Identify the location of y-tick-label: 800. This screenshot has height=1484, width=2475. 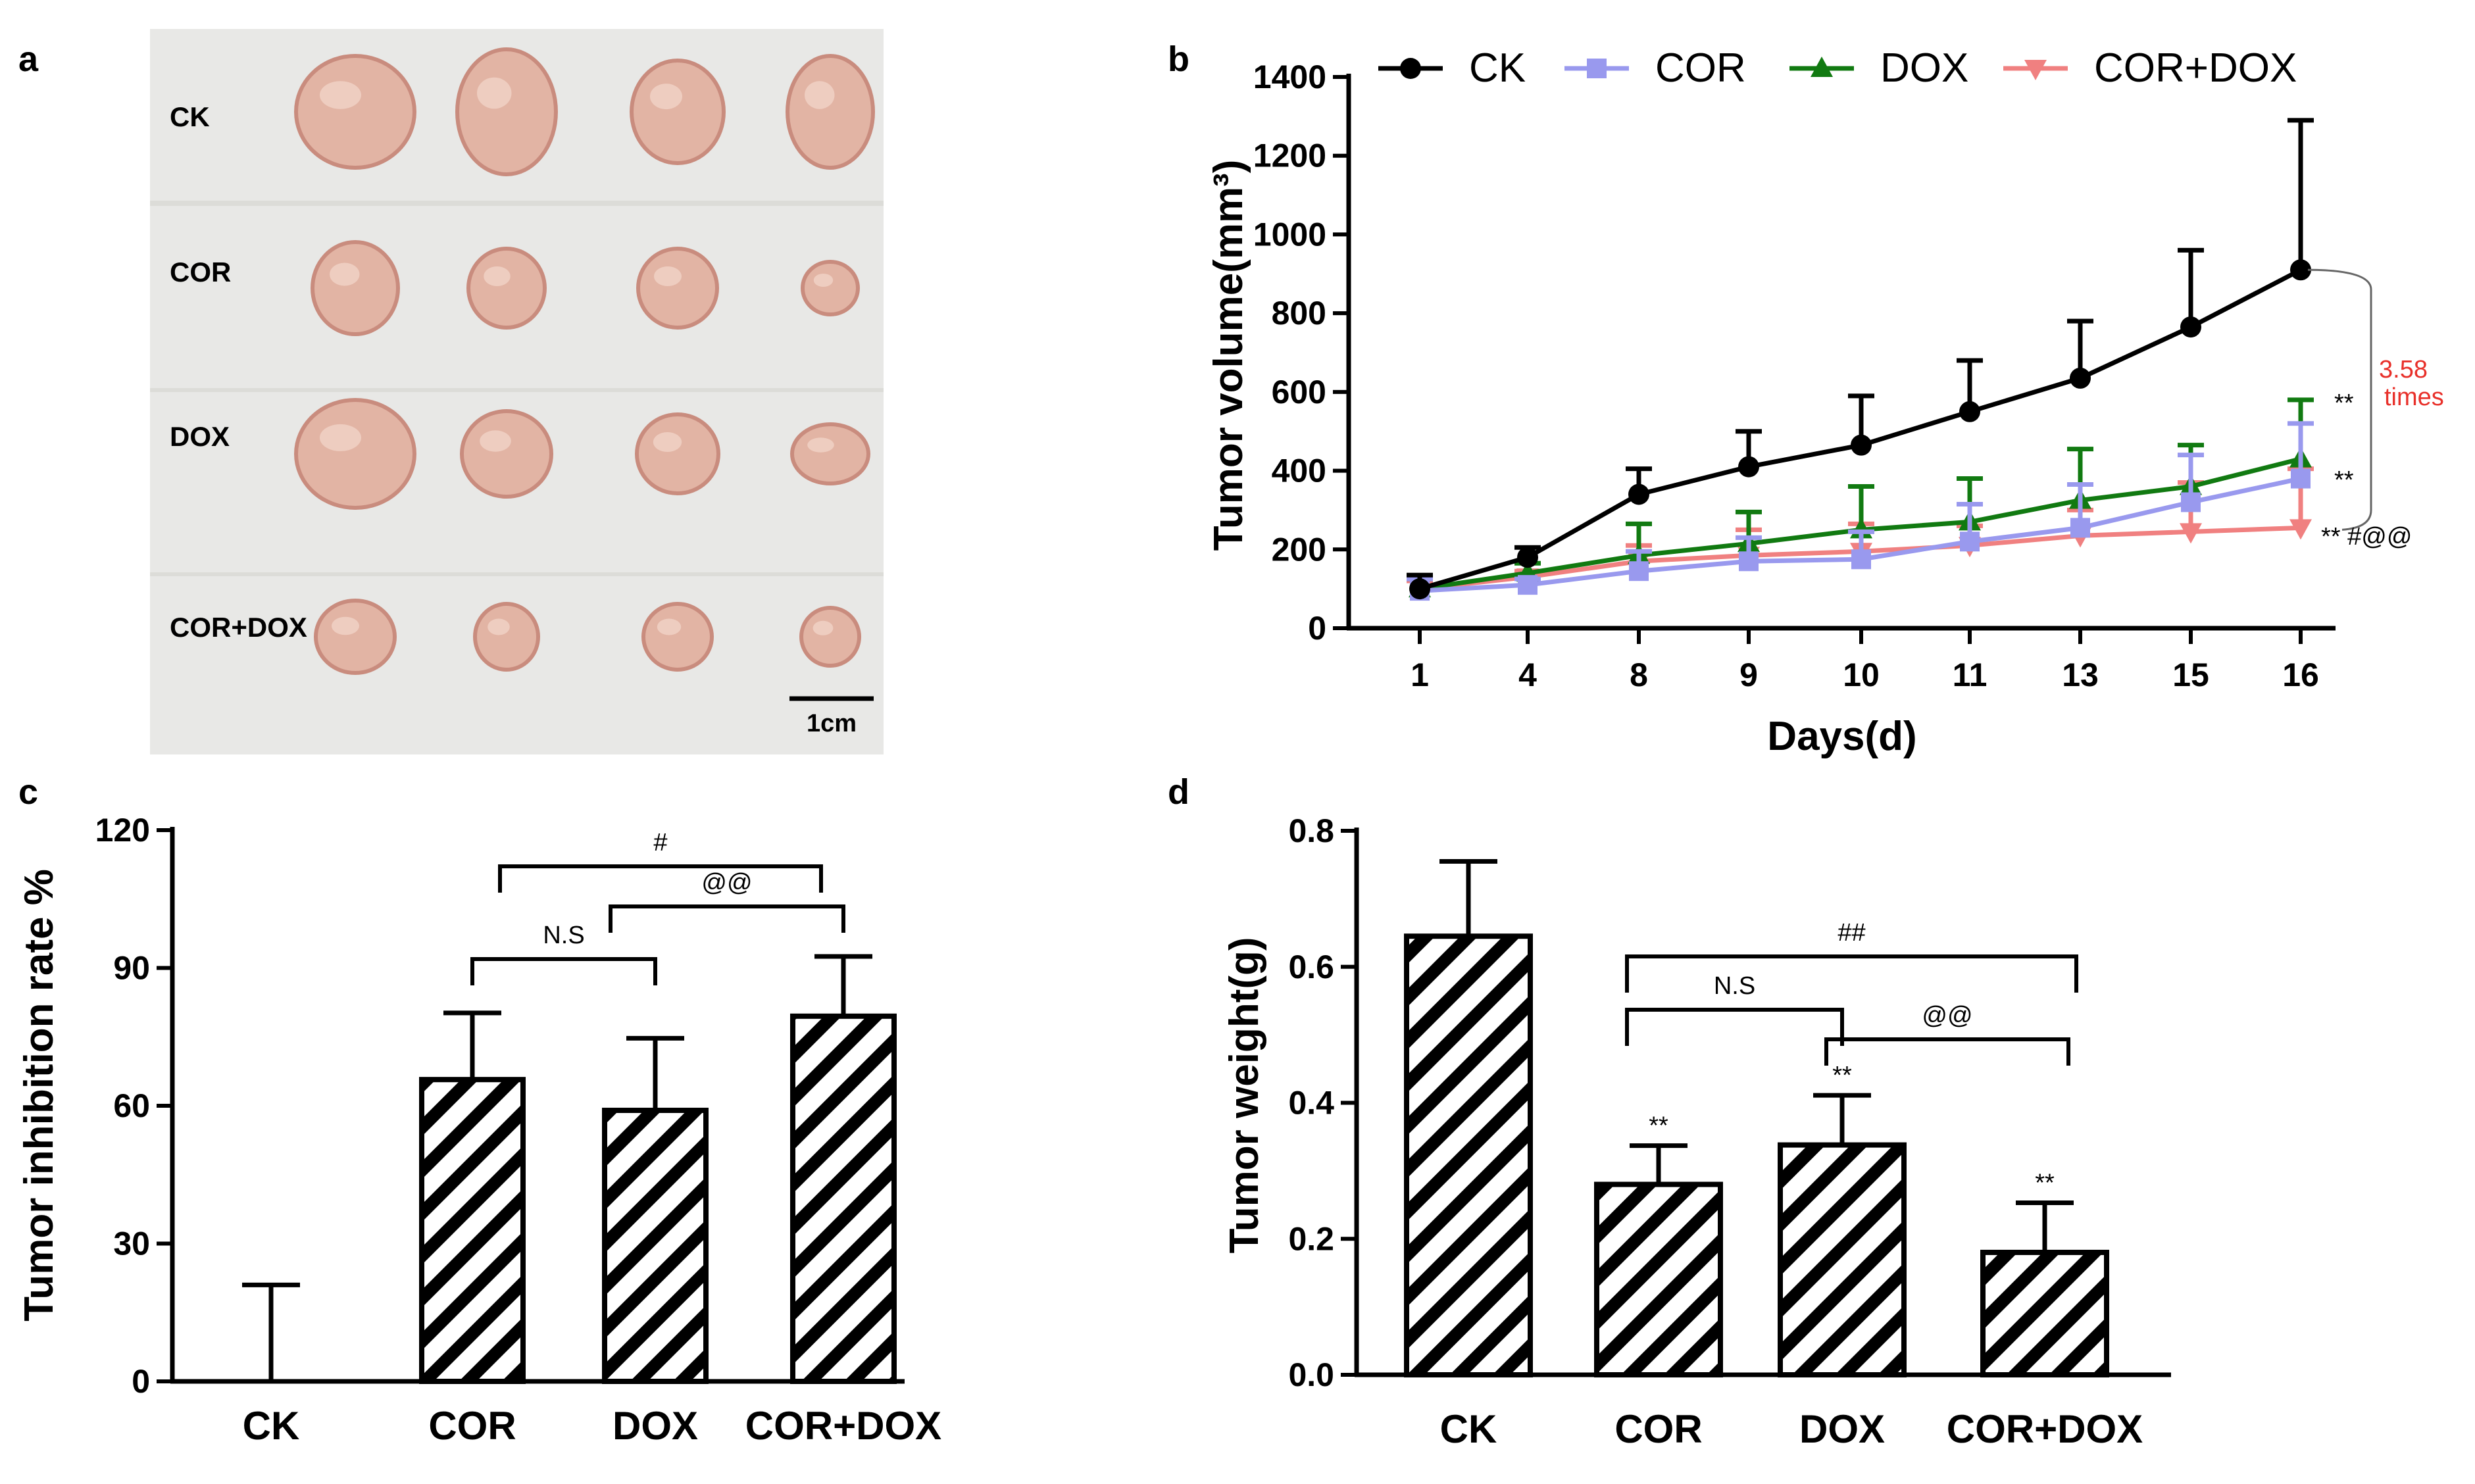
(1299, 313).